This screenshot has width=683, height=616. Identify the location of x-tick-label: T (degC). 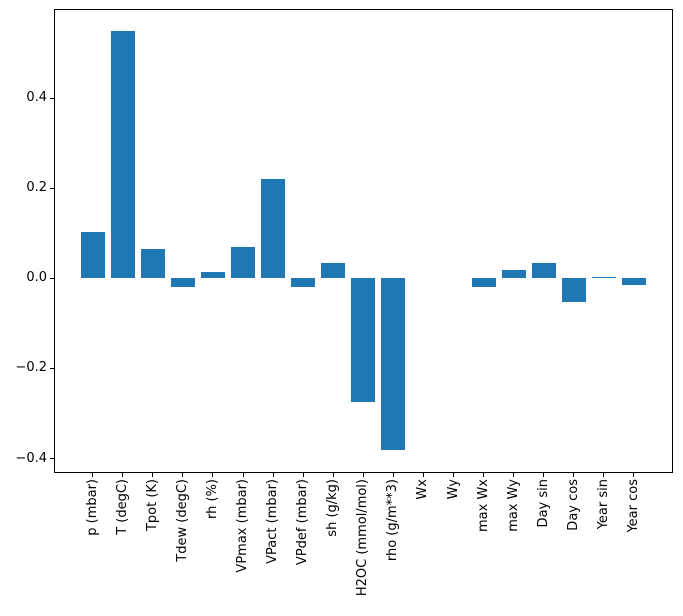
(122, 507).